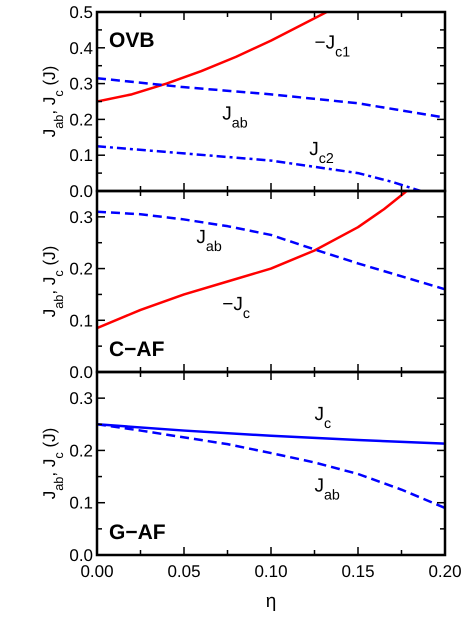 The height and width of the screenshot is (620, 474). Describe the element at coordinates (97, 571) in the screenshot. I see `x-tick-label: 0.00` at that location.